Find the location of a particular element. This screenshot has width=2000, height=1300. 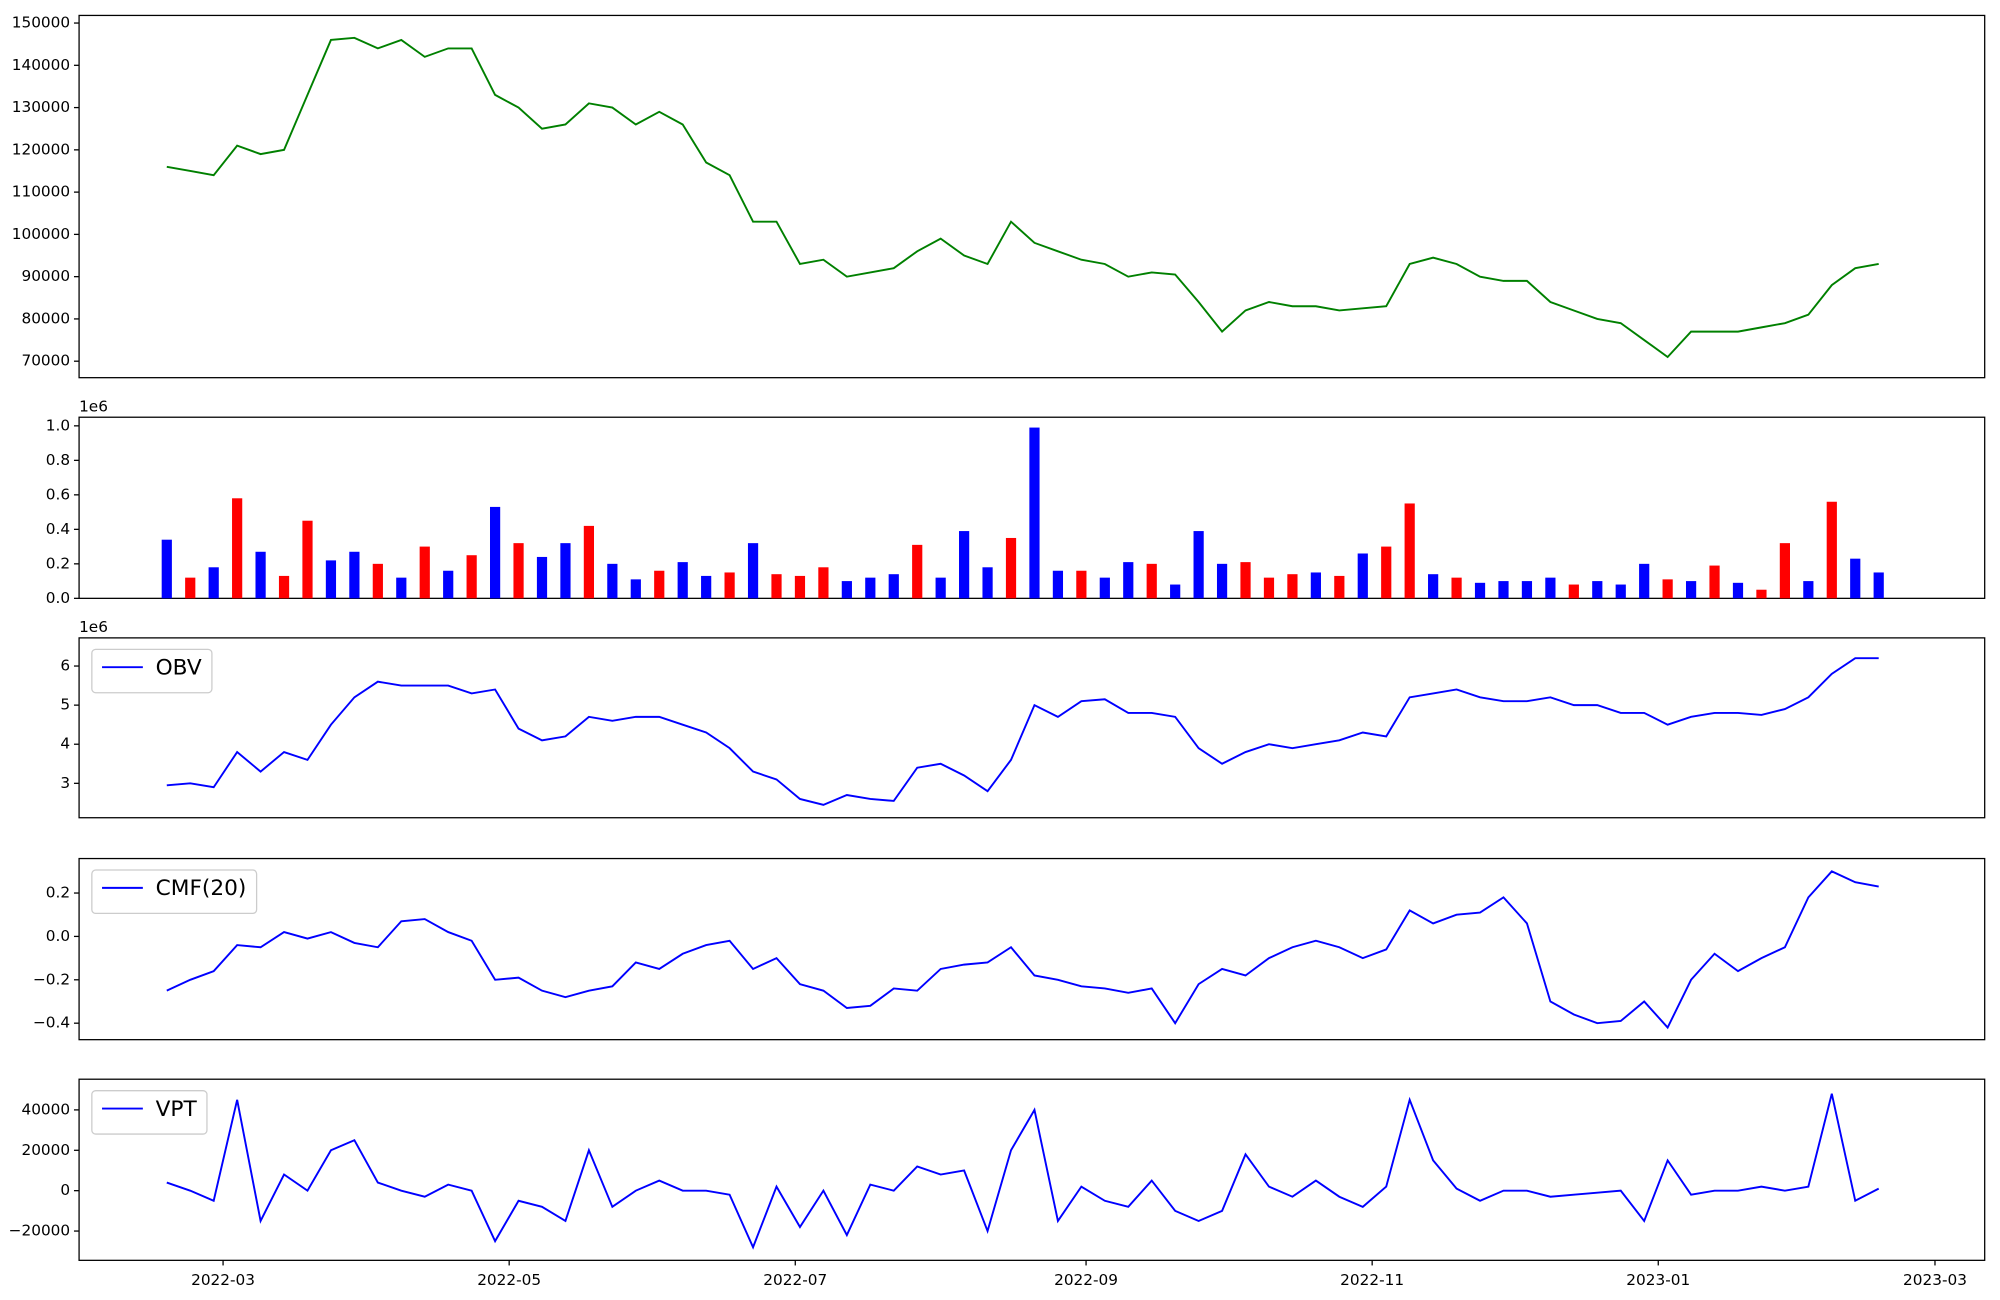

legend-label: OBV is located at coordinates (179, 667).